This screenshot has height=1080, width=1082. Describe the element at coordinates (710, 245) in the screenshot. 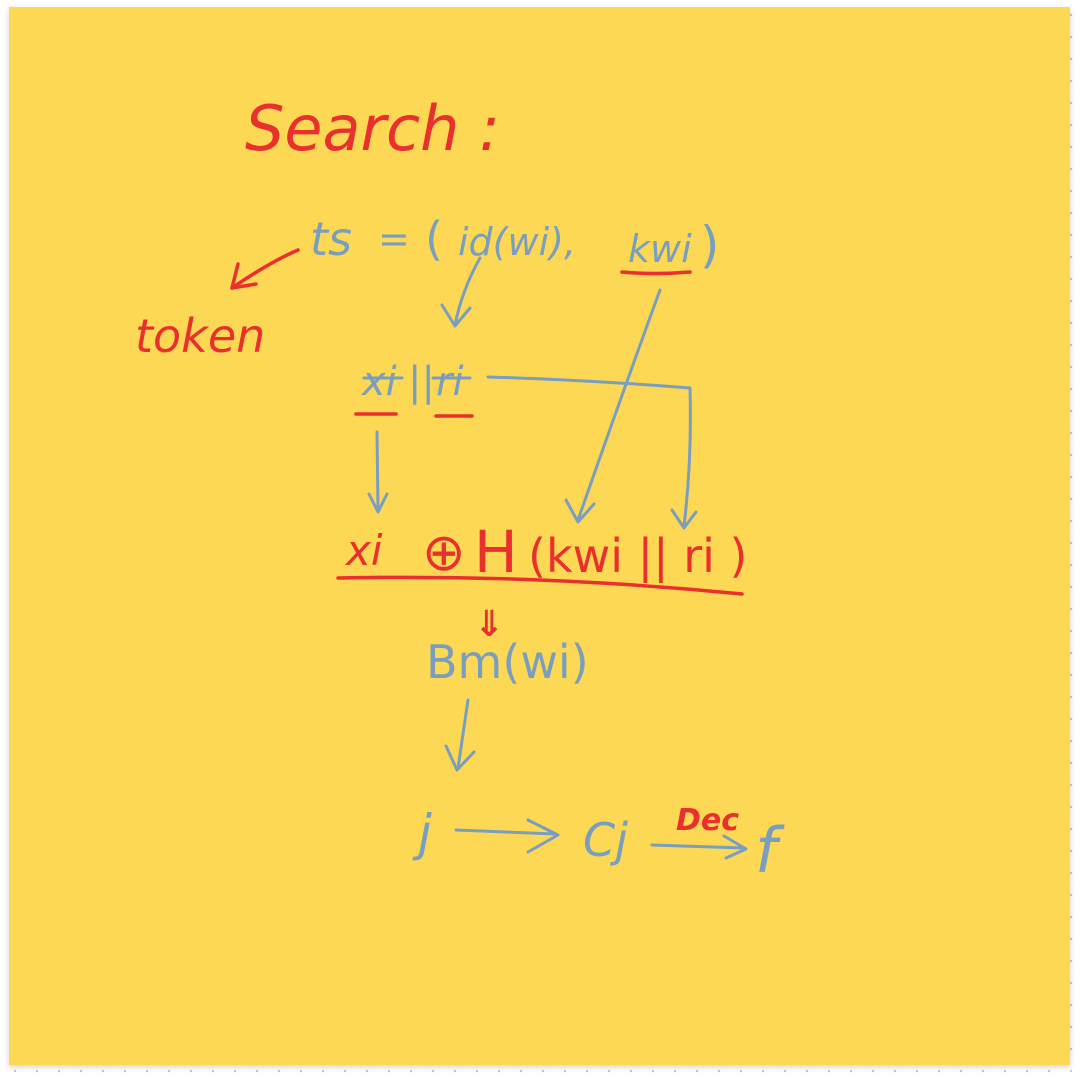

I see `ts-close-paren: )` at that location.